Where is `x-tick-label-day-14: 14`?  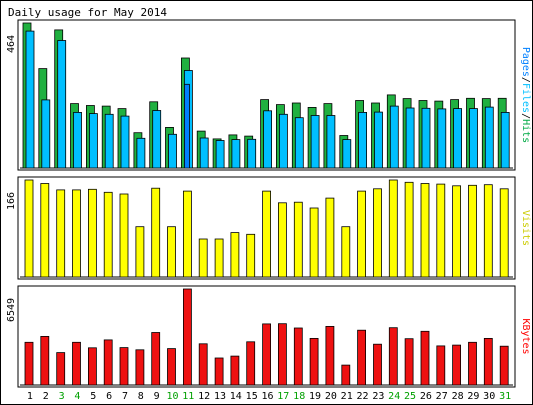
x-tick-label-day-14: 14 is located at coordinates (236, 396).